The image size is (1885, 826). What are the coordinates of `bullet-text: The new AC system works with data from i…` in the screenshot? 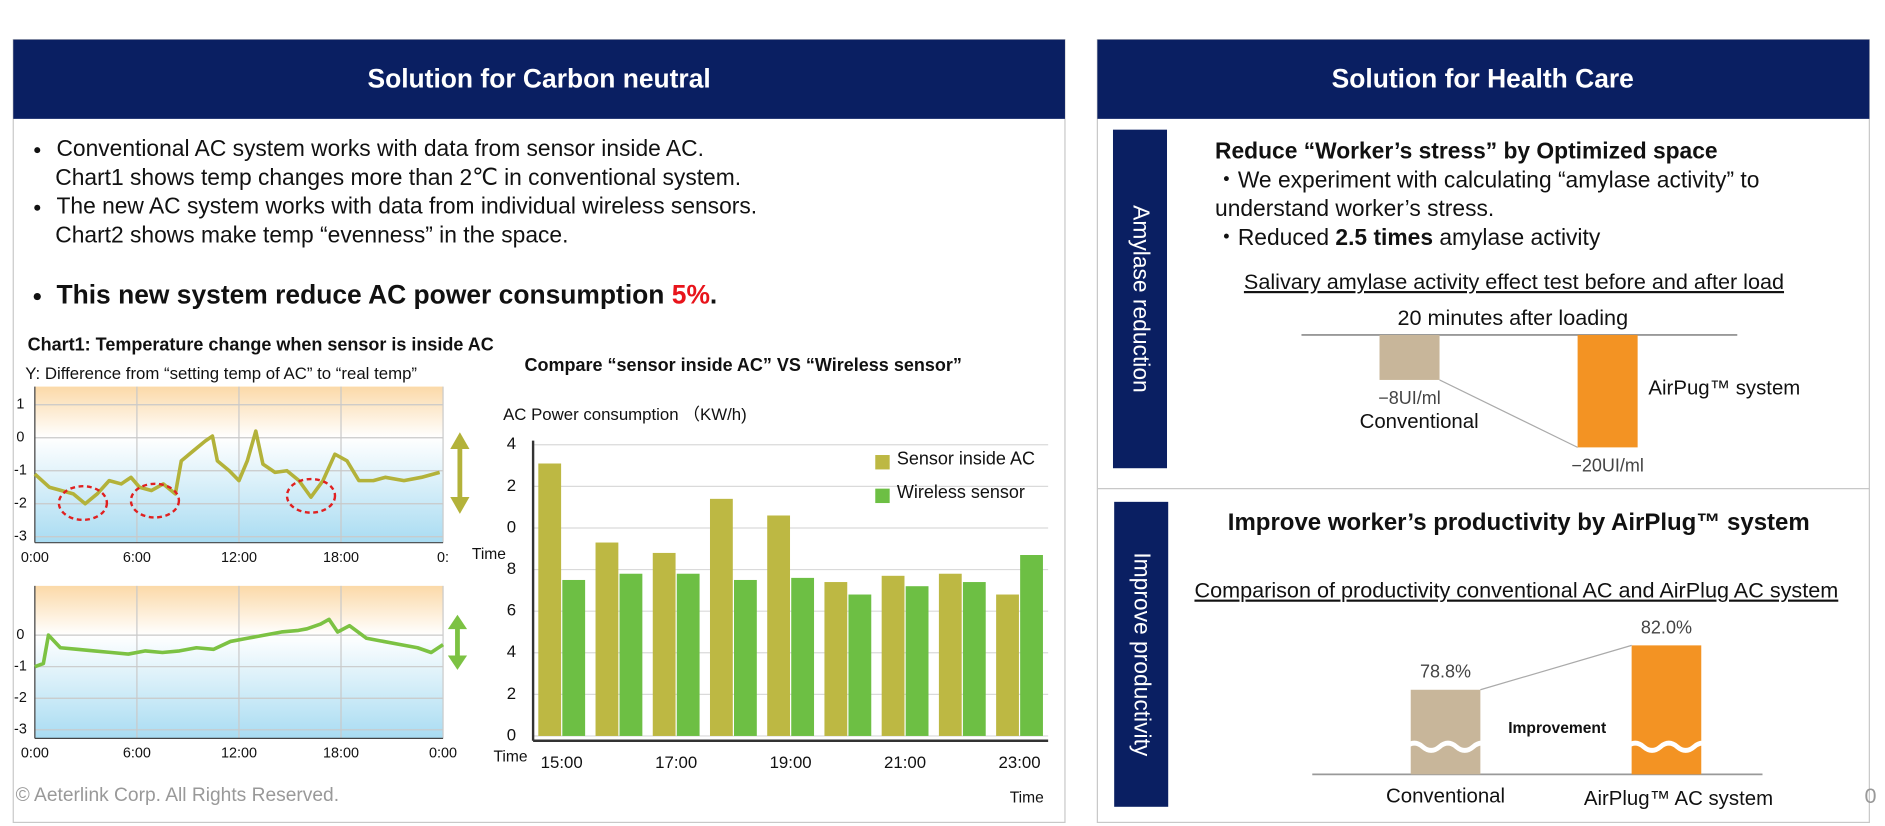 It's located at (406, 206).